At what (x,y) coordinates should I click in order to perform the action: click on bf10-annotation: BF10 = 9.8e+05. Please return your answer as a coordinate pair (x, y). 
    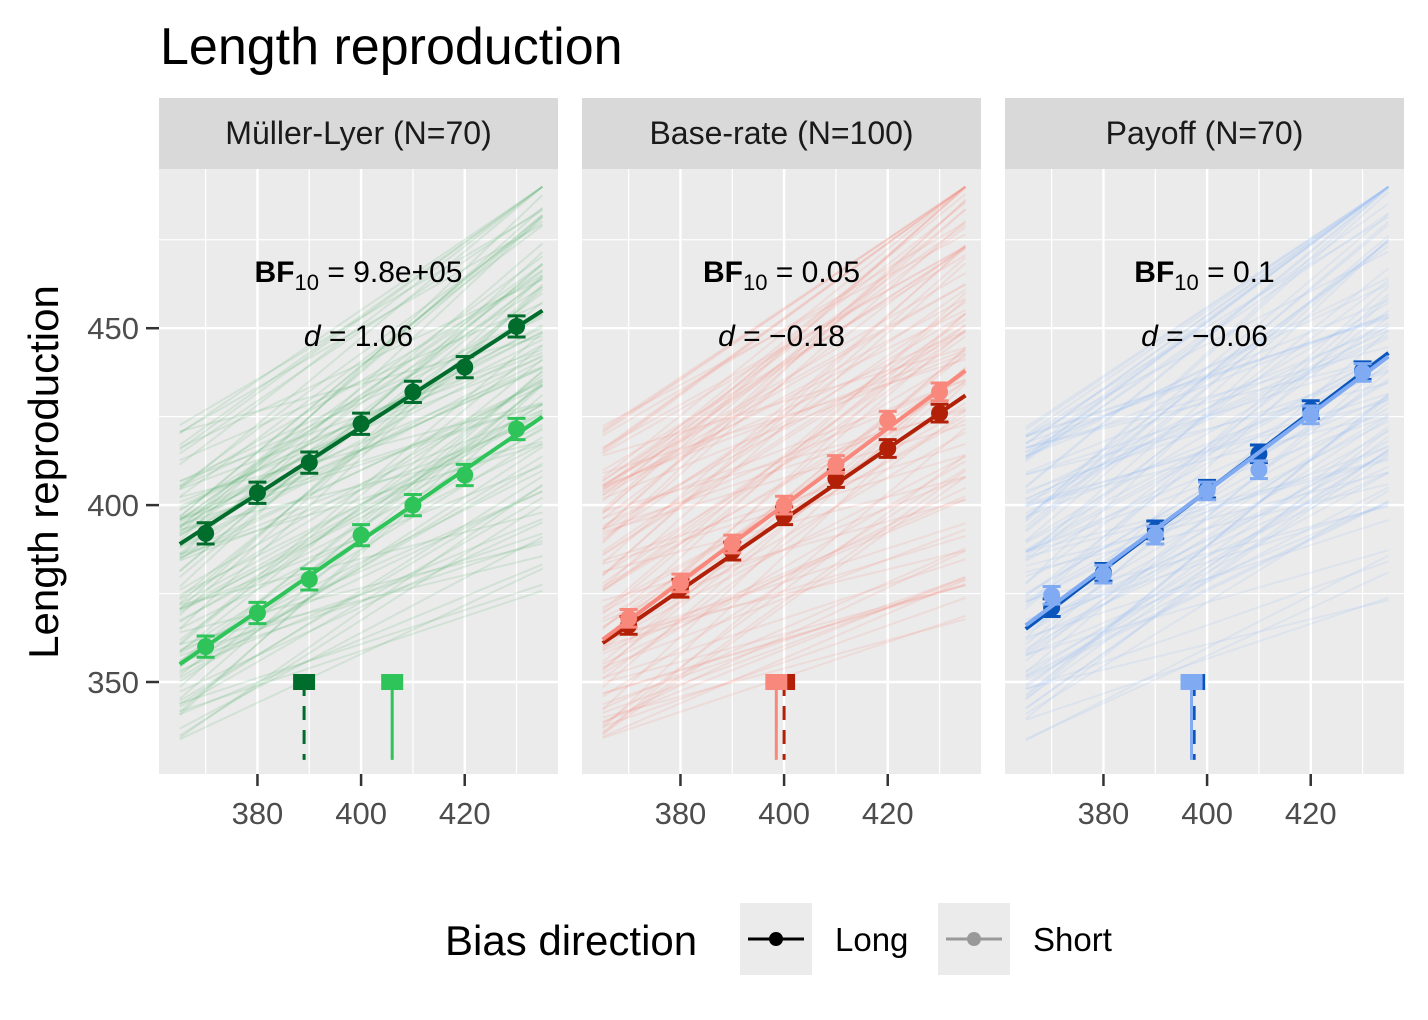
    Looking at the image, I should click on (359, 275).